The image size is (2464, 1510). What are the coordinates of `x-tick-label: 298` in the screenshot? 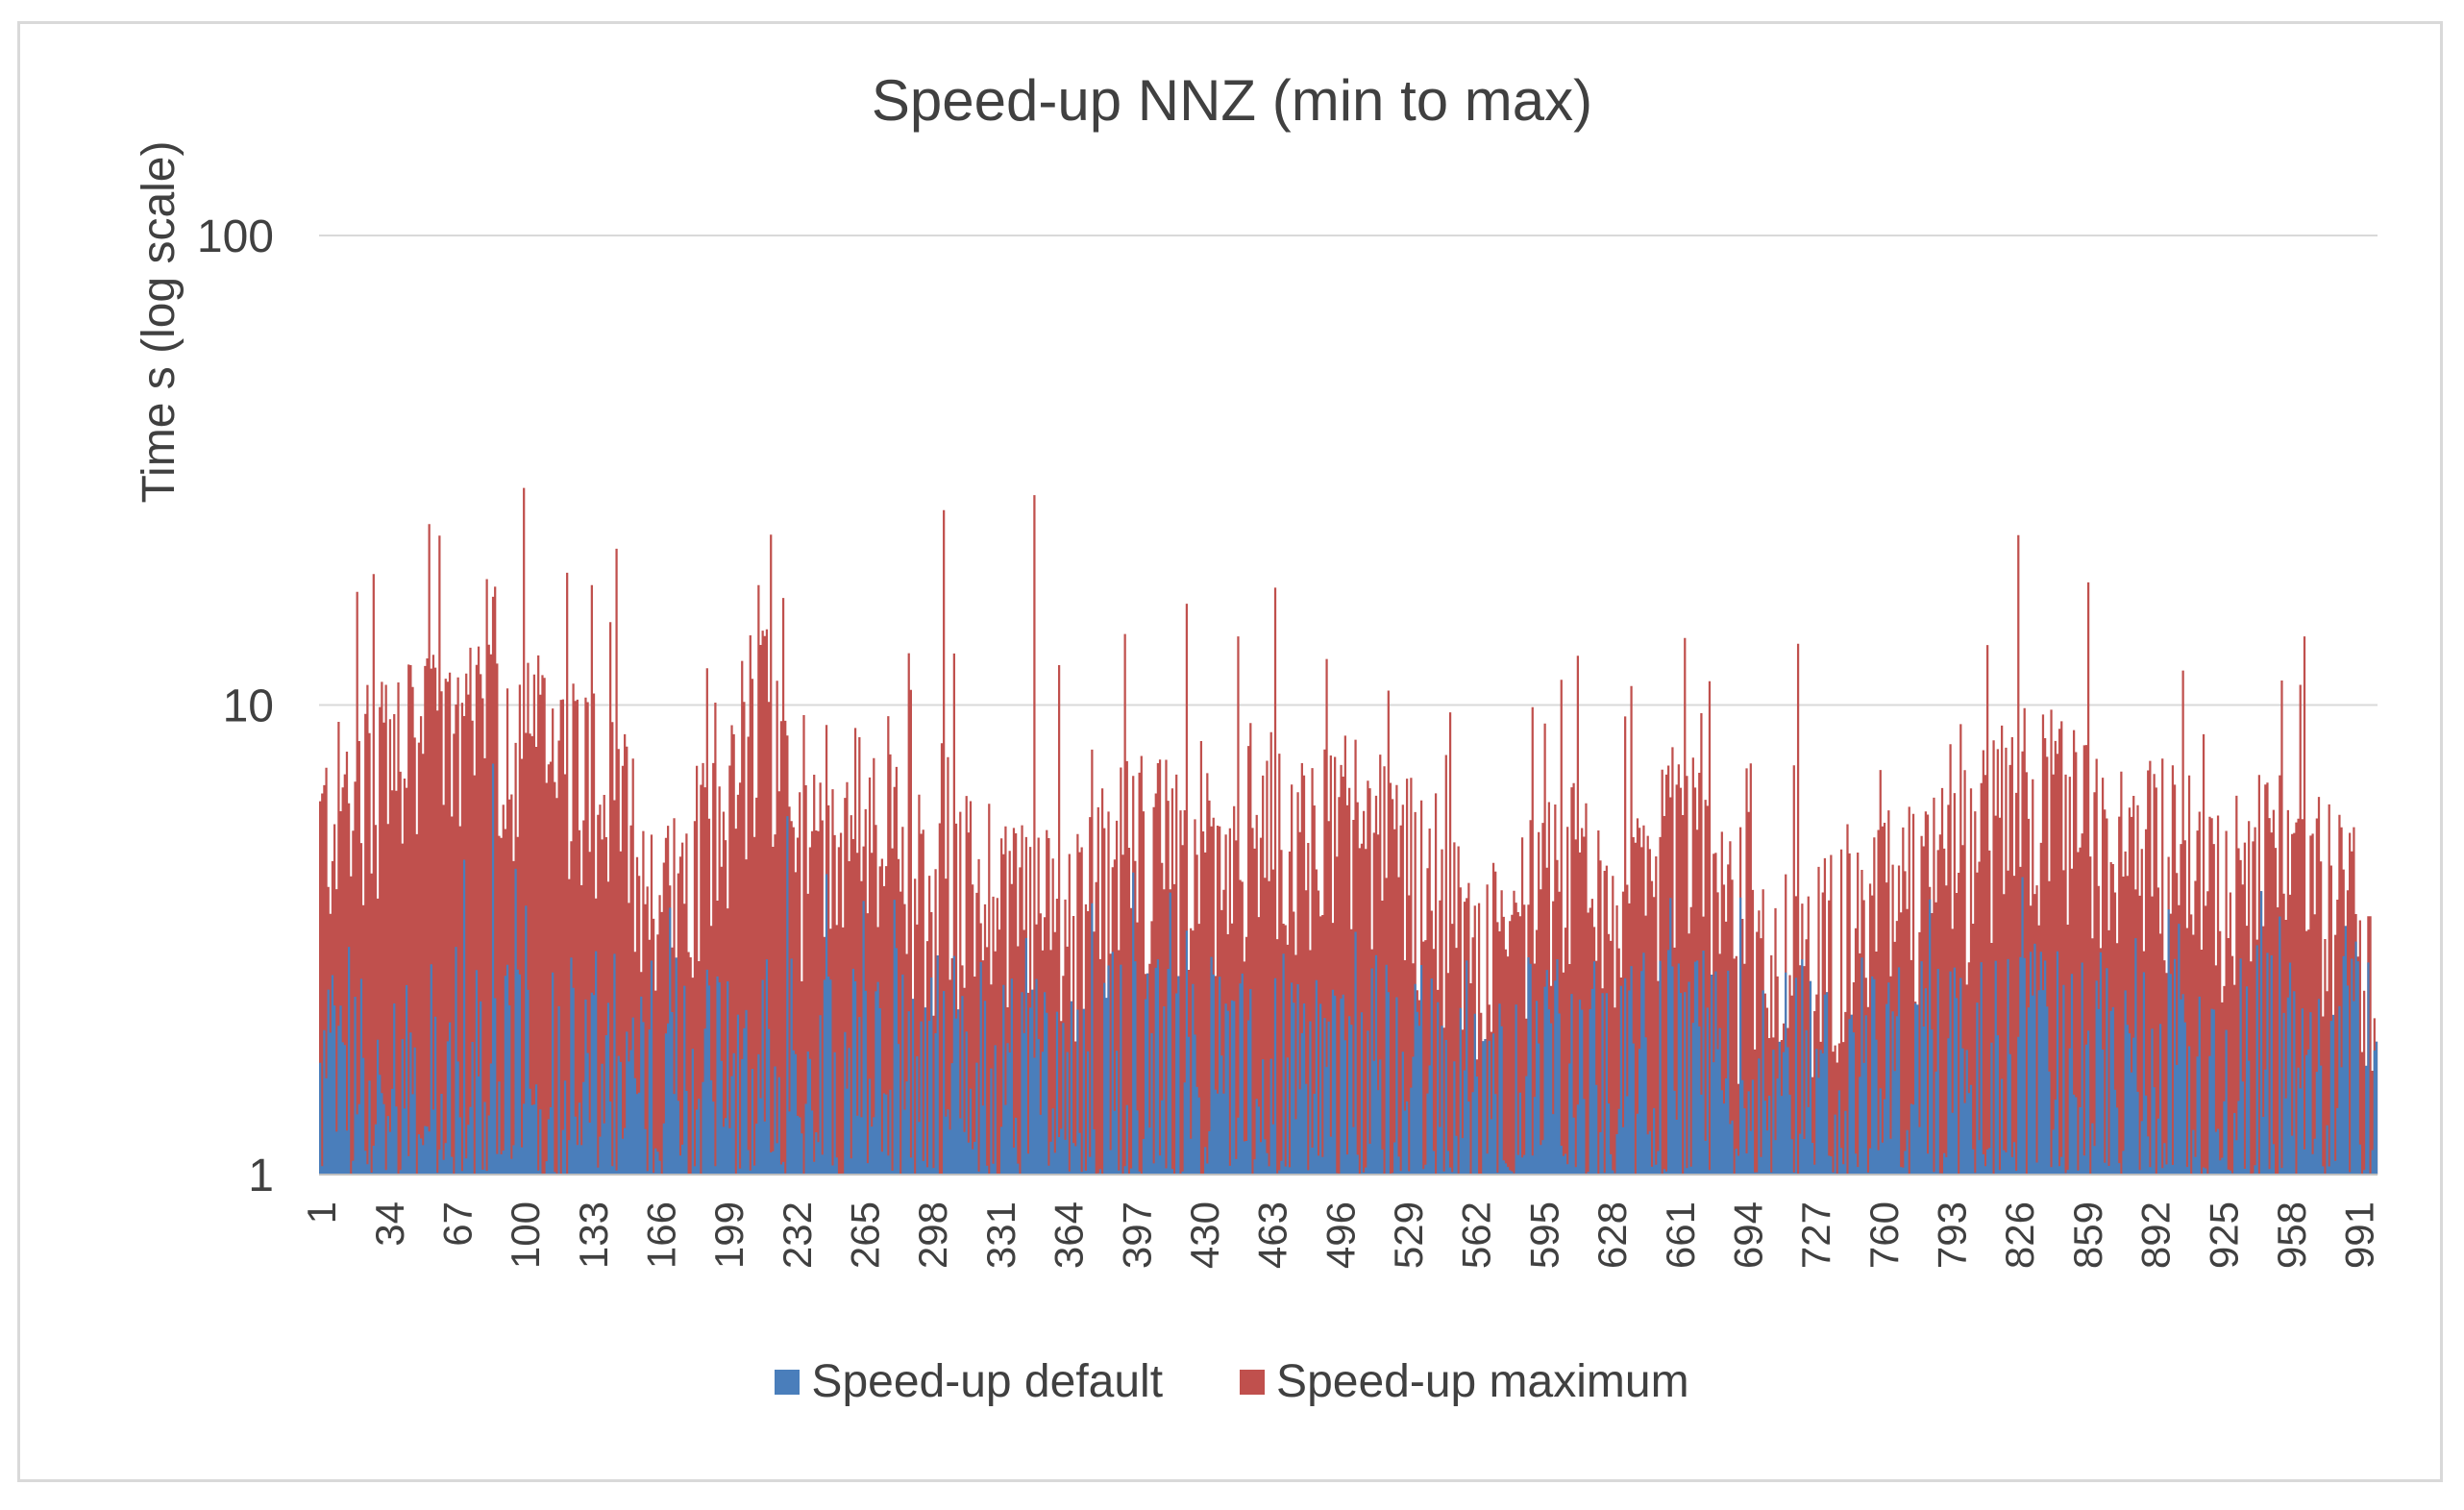 It's located at (932, 1235).